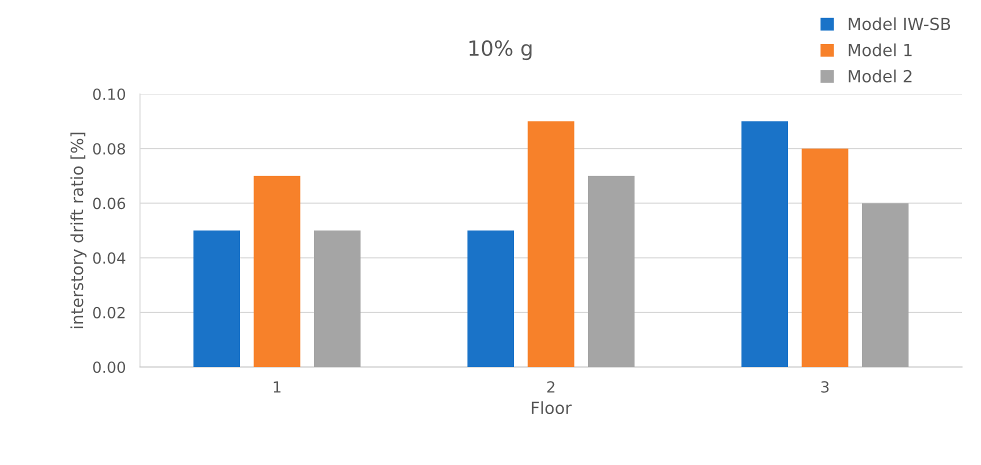 Image resolution: width=981 pixels, height=465 pixels. Describe the element at coordinates (552, 407) in the screenshot. I see `x-axis-title: Floor` at that location.